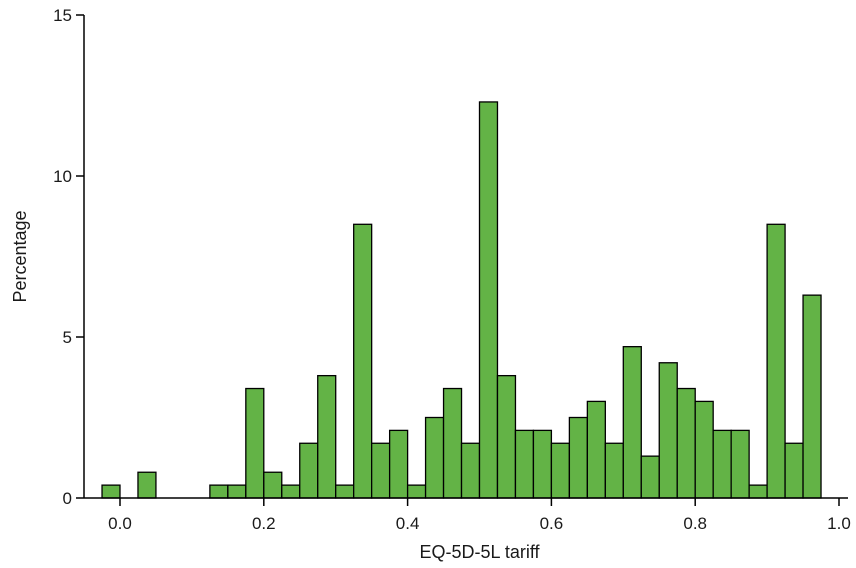  What do you see at coordinates (479, 552) in the screenshot?
I see `x-axis-title: EQ-5D-5L tariff` at bounding box center [479, 552].